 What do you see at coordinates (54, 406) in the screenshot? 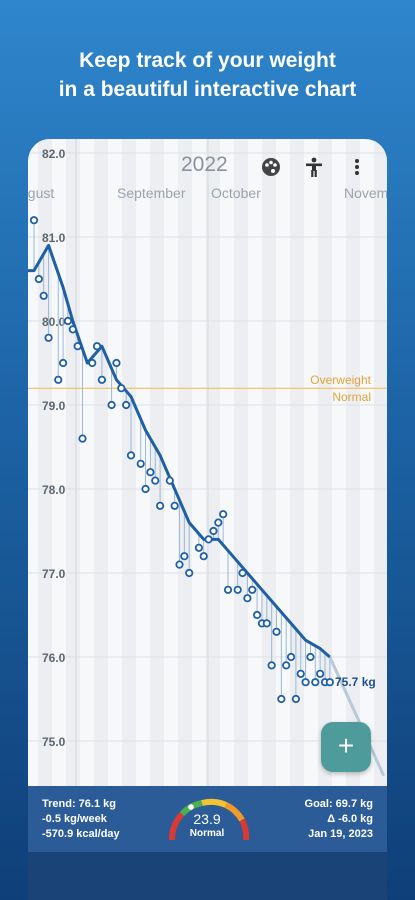
I see `y-tick-label: 79.0` at bounding box center [54, 406].